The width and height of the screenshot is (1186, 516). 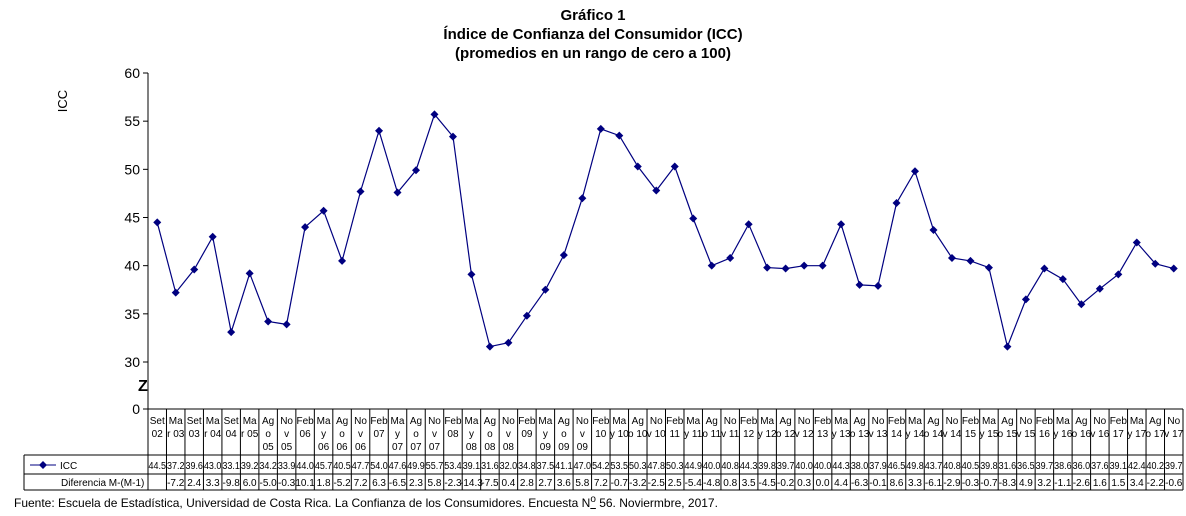 What do you see at coordinates (694, 483) in the screenshot?
I see `diferencia-value-cell: -5.4` at bounding box center [694, 483].